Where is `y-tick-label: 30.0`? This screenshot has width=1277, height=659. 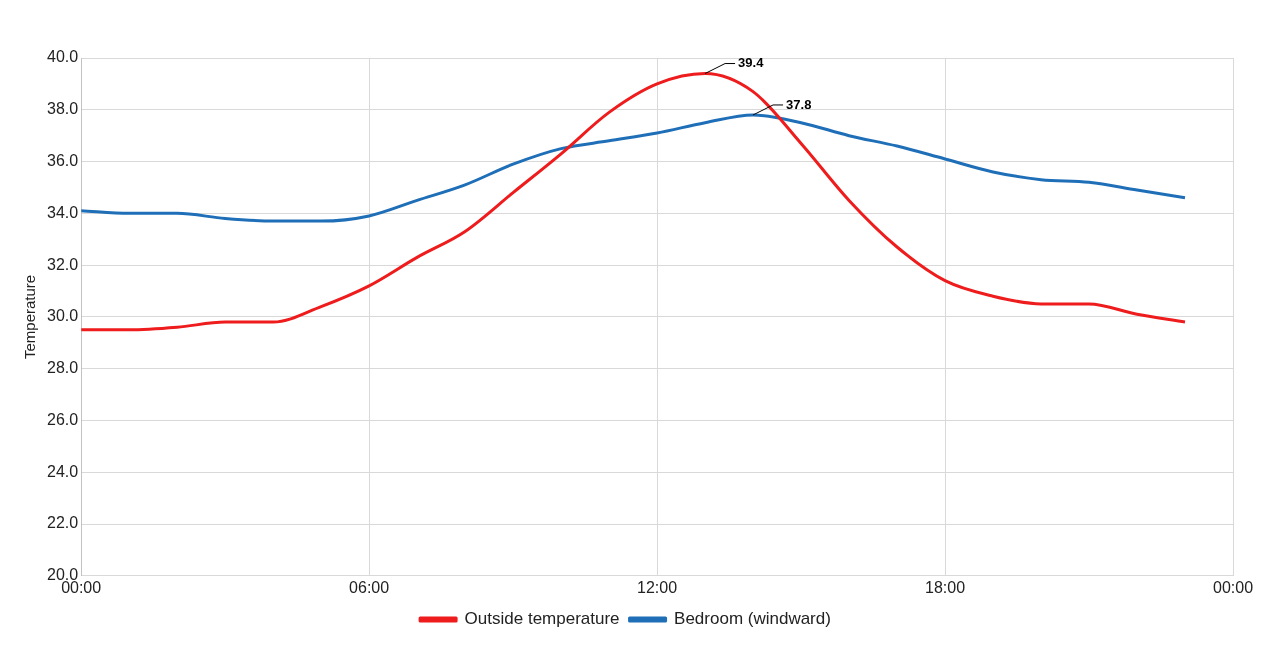 y-tick-label: 30.0 is located at coordinates (63, 316).